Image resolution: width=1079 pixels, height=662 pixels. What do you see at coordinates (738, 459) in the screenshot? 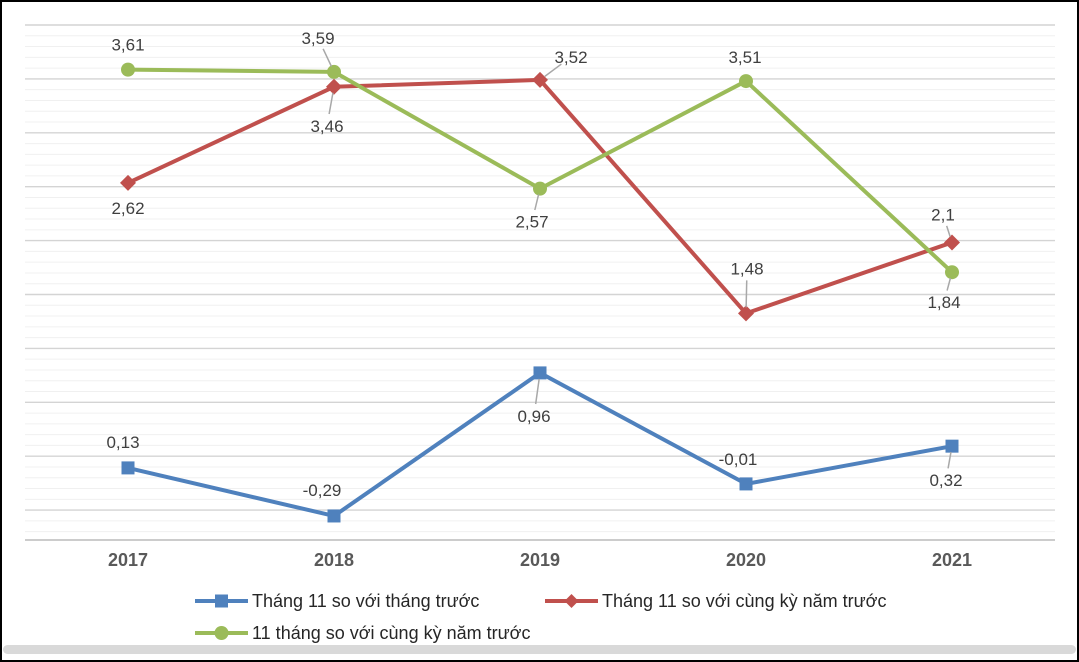
I see `data-label: -0,01` at bounding box center [738, 459].